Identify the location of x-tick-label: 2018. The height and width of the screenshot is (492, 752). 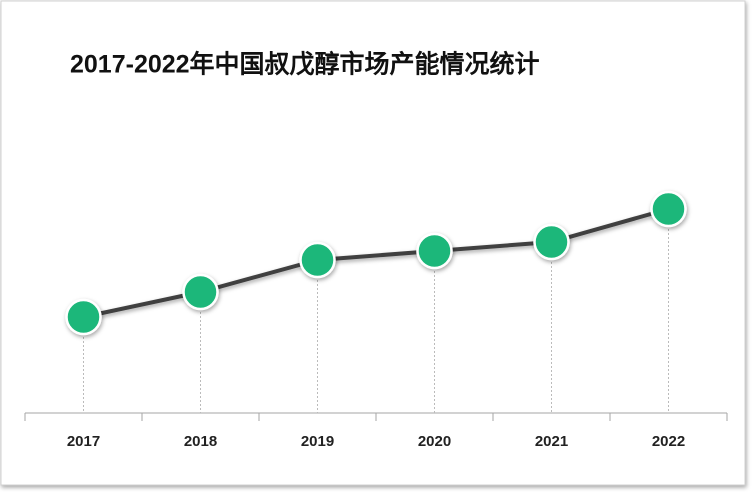
(200, 441).